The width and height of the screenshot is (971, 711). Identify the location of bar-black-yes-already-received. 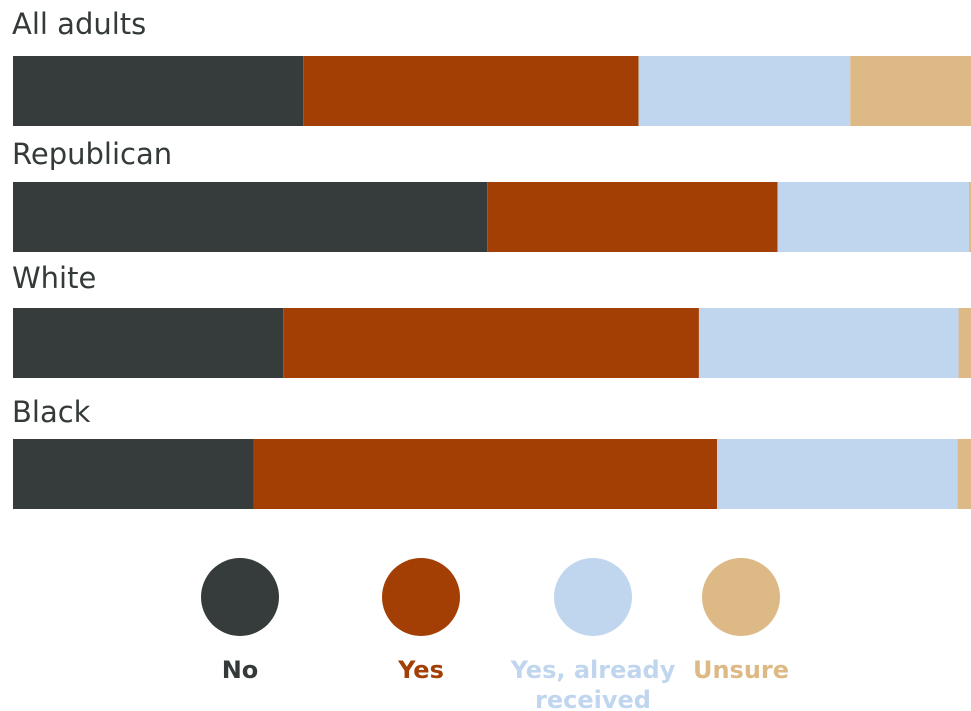
(837, 474).